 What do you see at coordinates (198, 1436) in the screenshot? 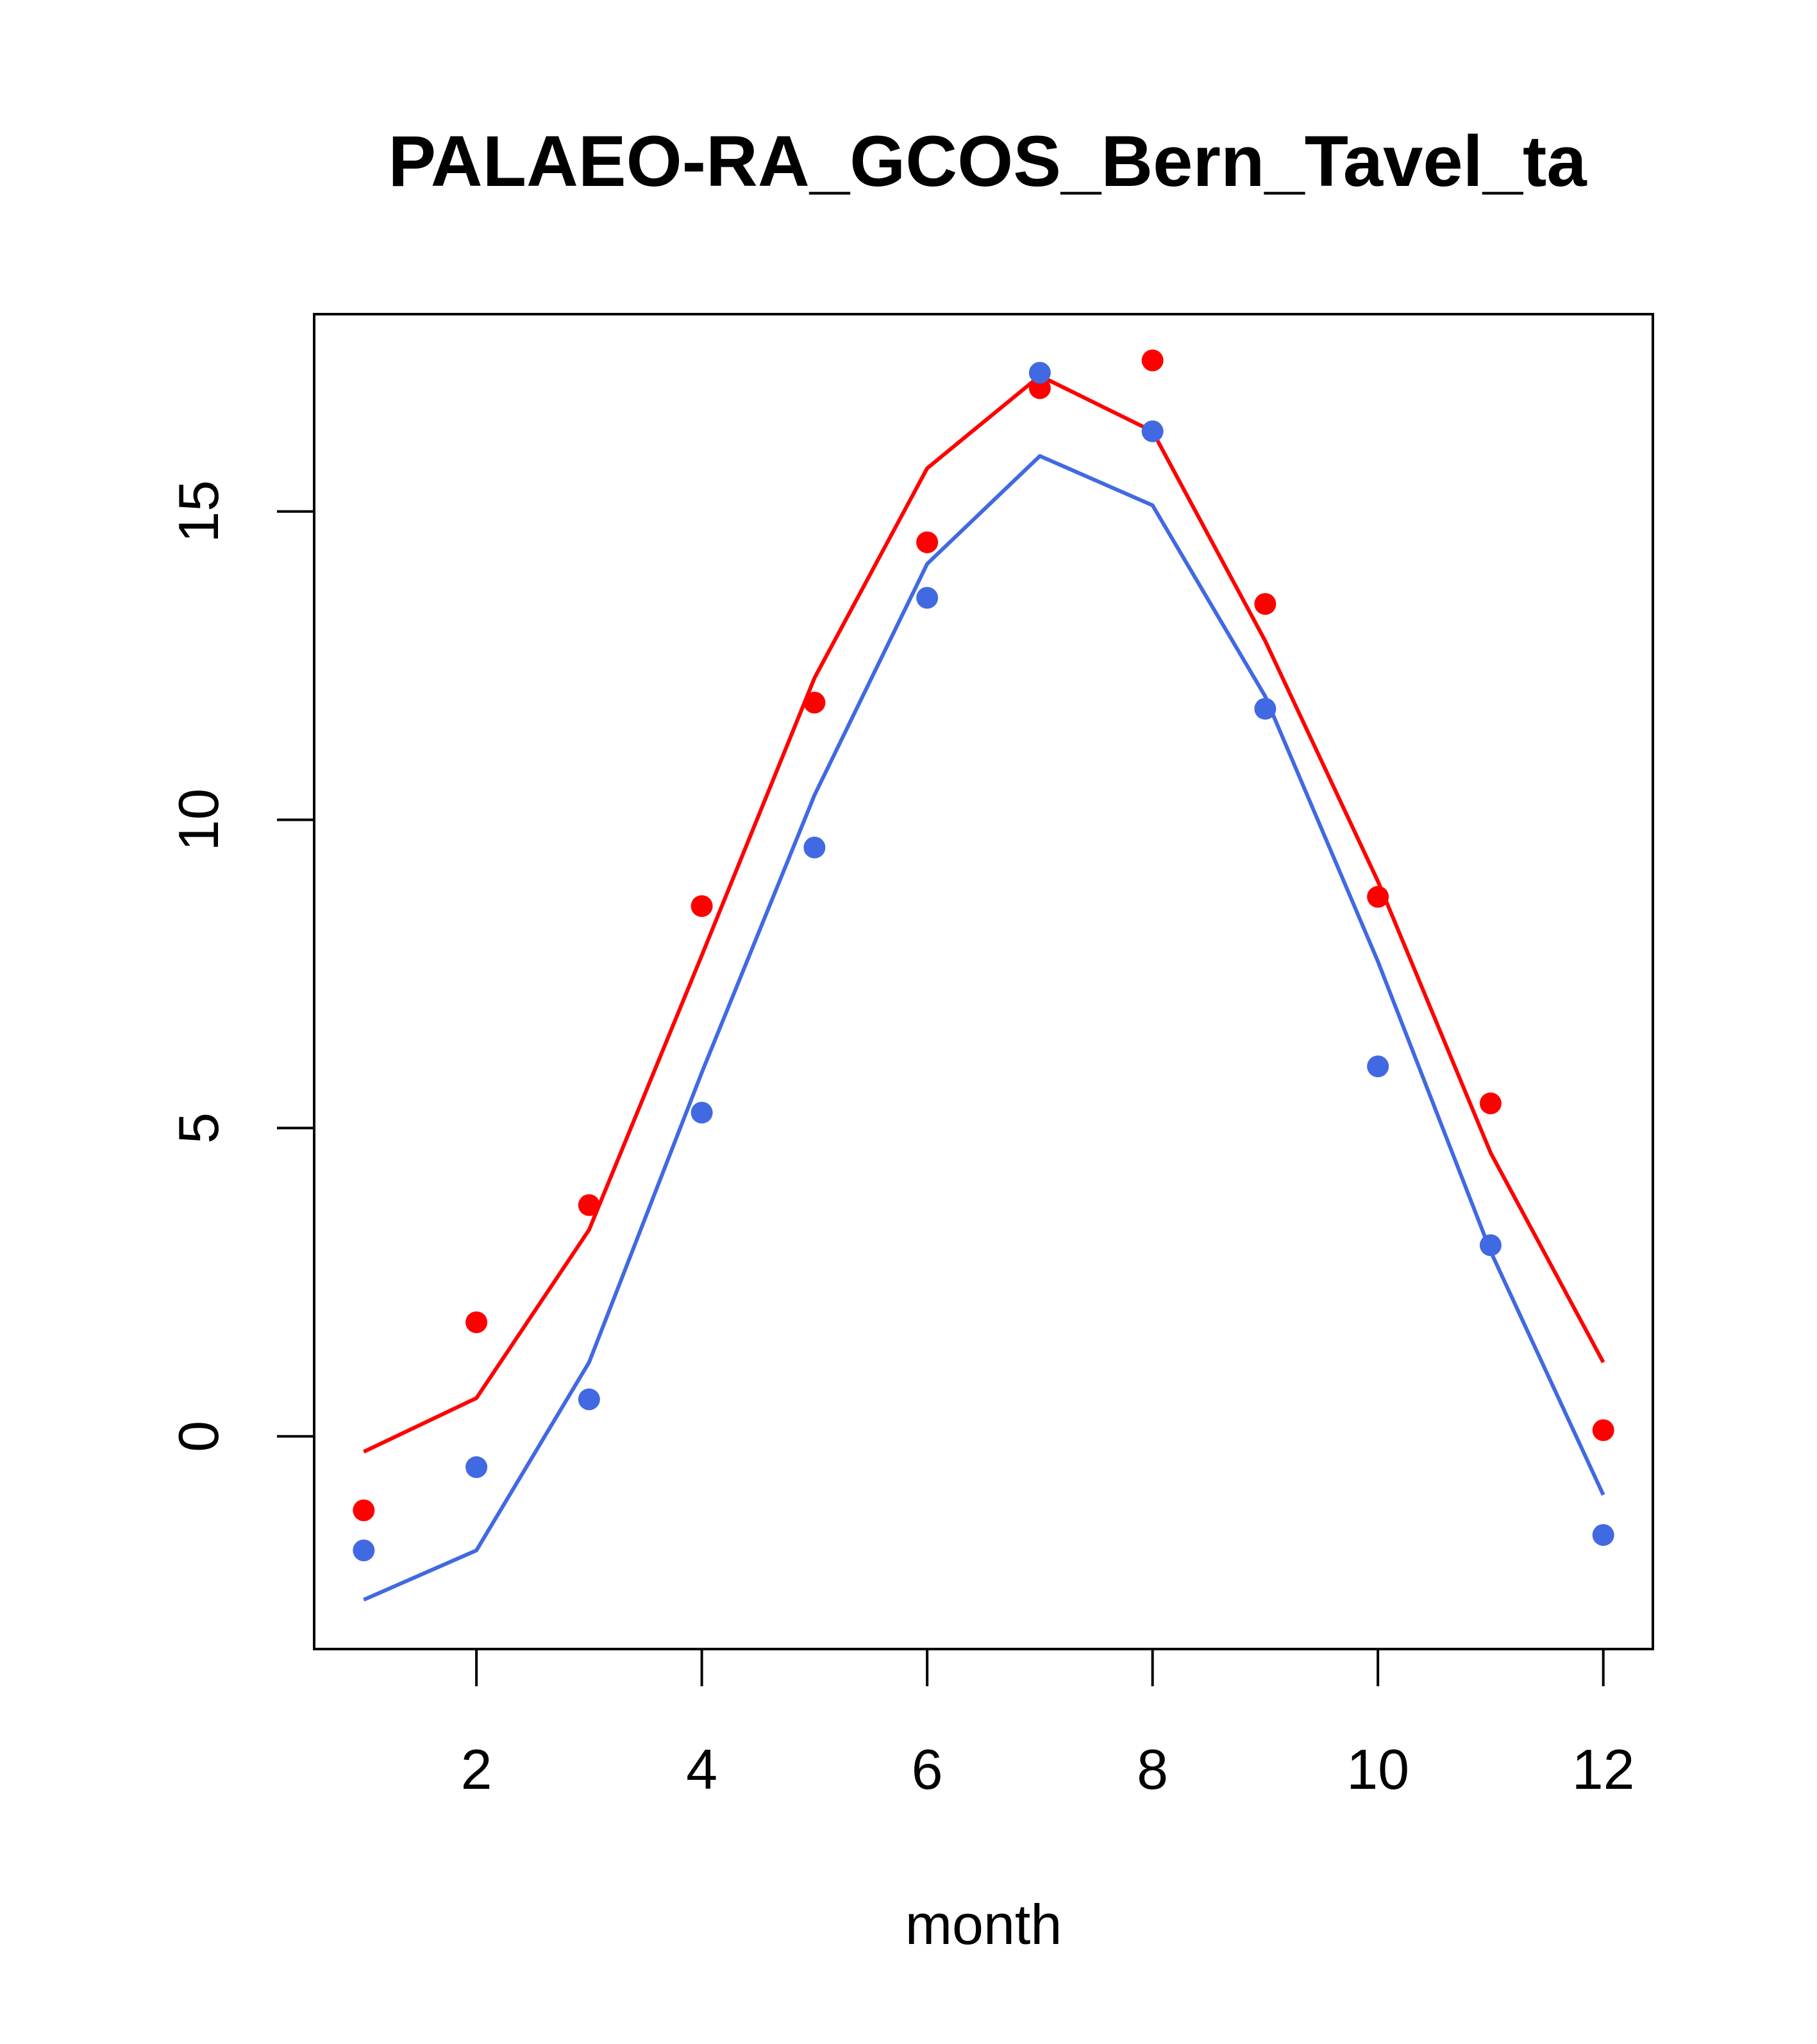
I see `y-tick-label: 0` at bounding box center [198, 1436].